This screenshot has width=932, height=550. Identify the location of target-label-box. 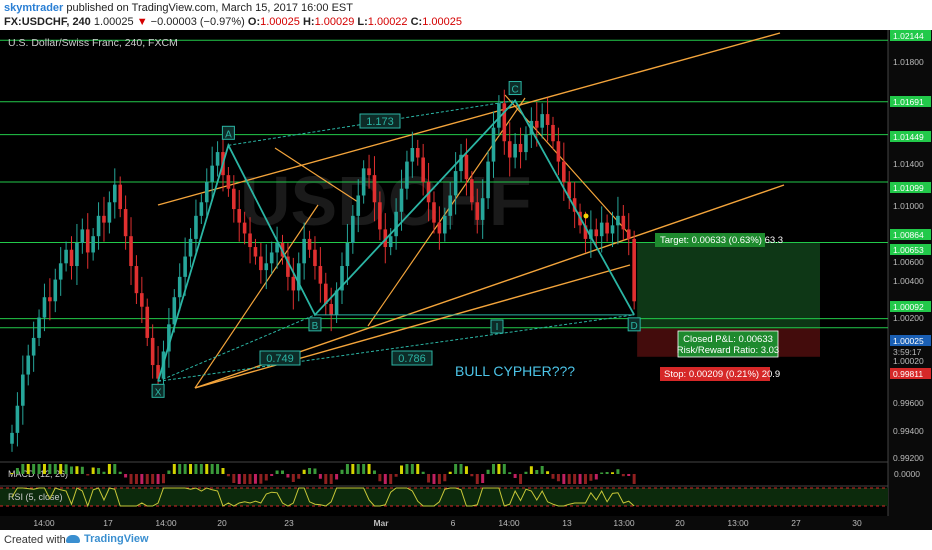
(710, 240).